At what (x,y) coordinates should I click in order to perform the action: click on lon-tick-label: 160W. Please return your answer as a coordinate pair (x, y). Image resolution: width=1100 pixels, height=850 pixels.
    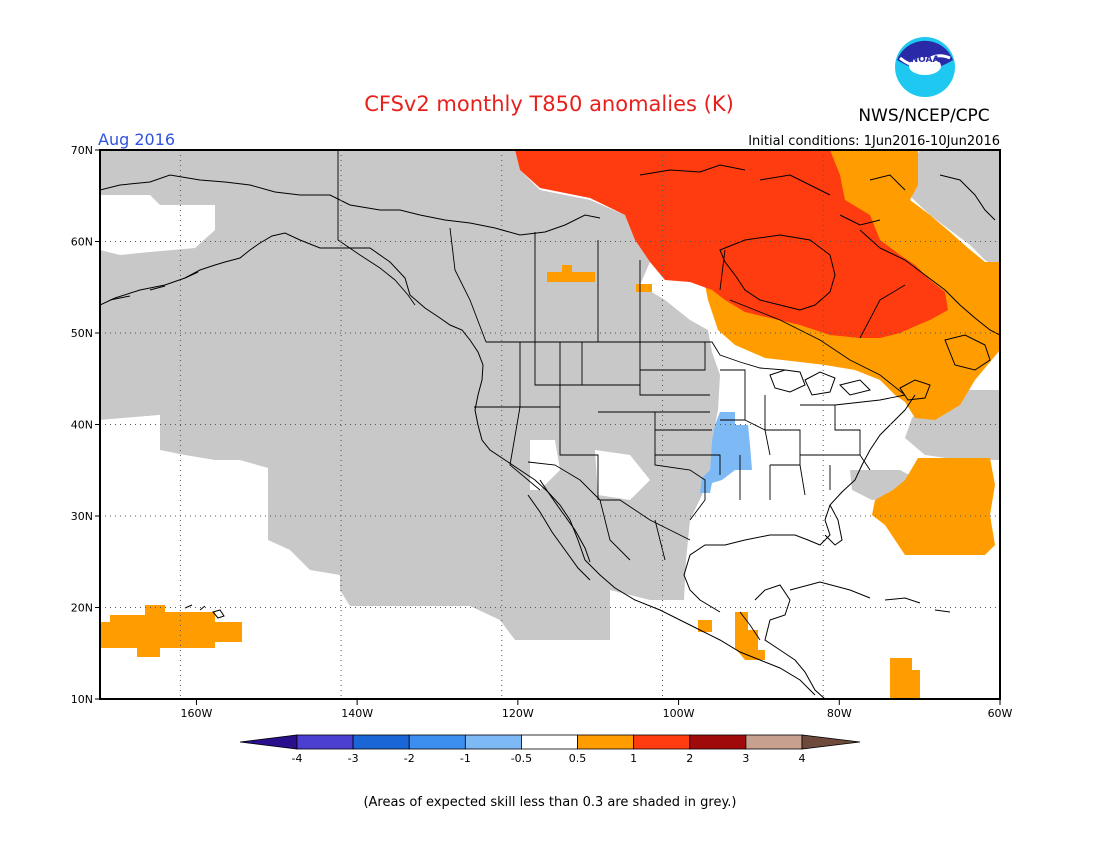
    Looking at the image, I should click on (196, 713).